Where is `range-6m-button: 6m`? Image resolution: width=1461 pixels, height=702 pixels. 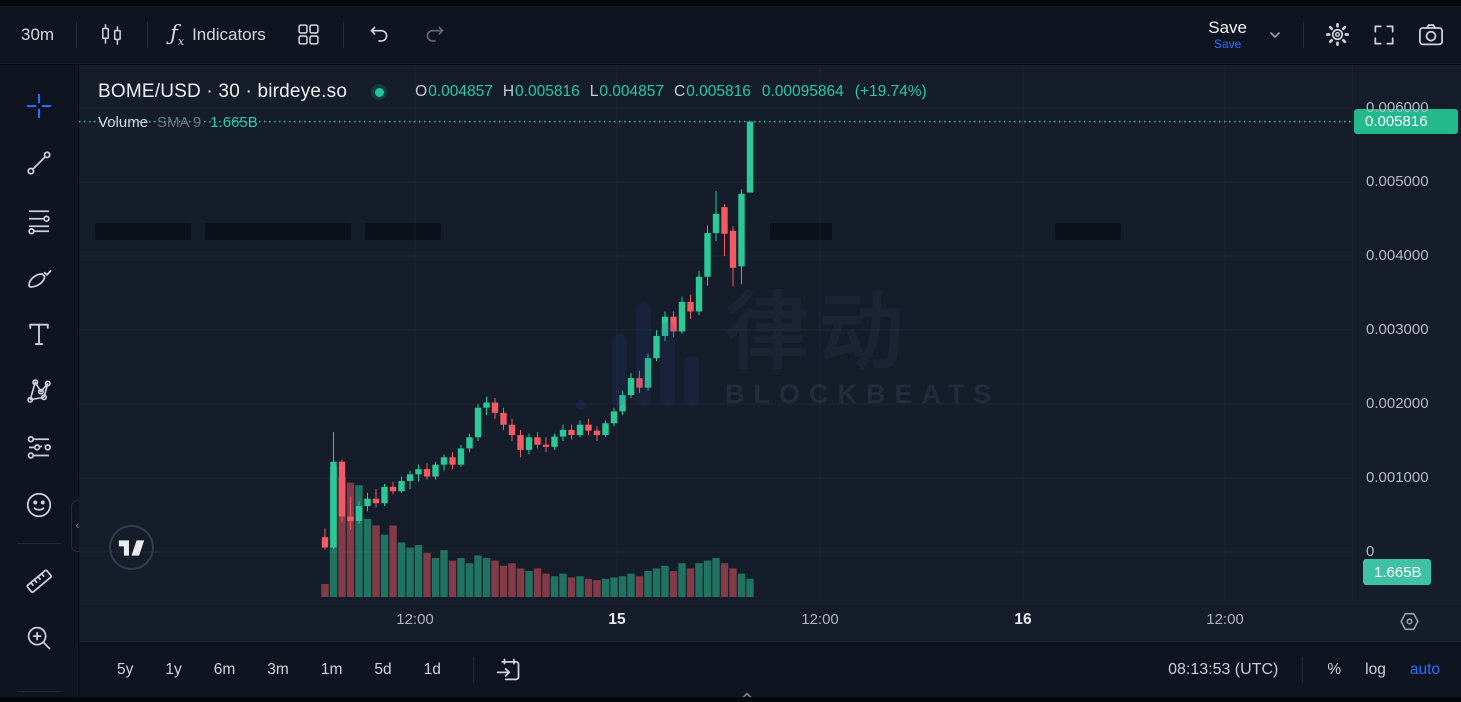 range-6m-button: 6m is located at coordinates (224, 669).